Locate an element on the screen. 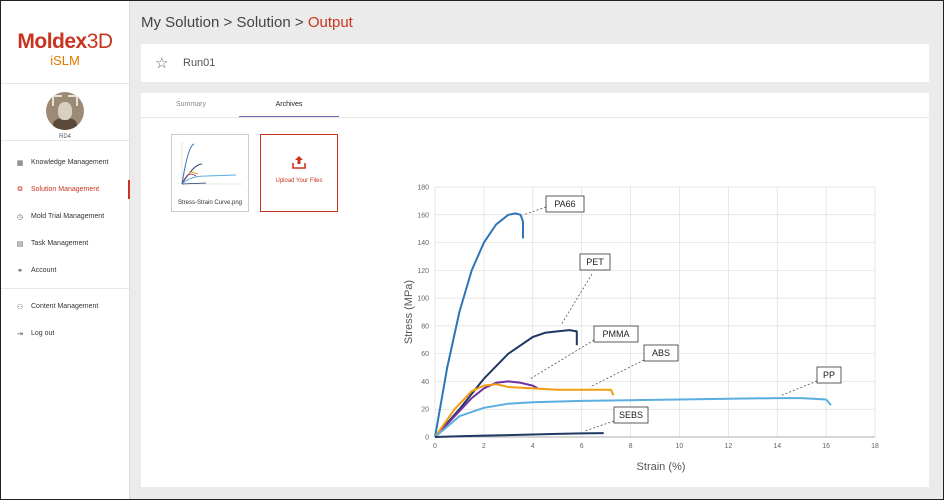 This screenshot has width=944, height=500. series-line-abs is located at coordinates (524, 410).